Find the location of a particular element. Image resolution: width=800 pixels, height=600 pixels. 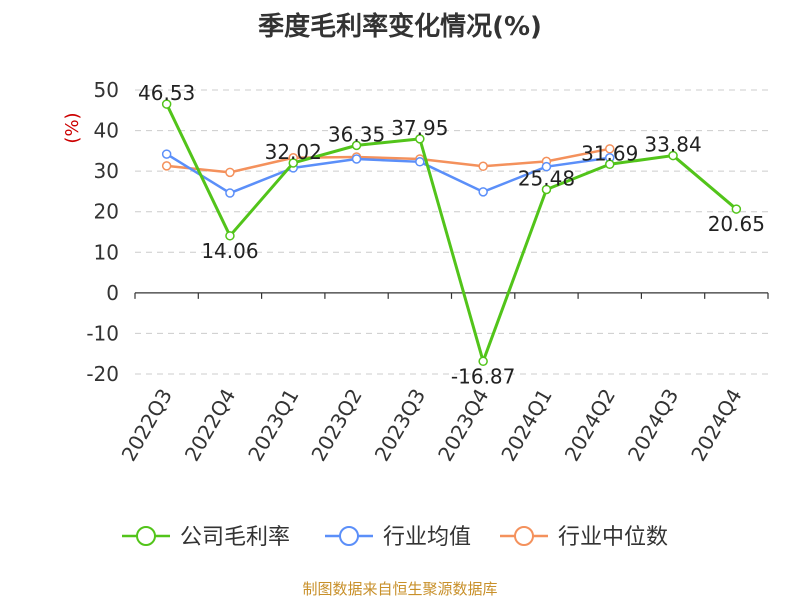

source-footer: 制图数据来自恒生聚源数据库 is located at coordinates (400, 589).